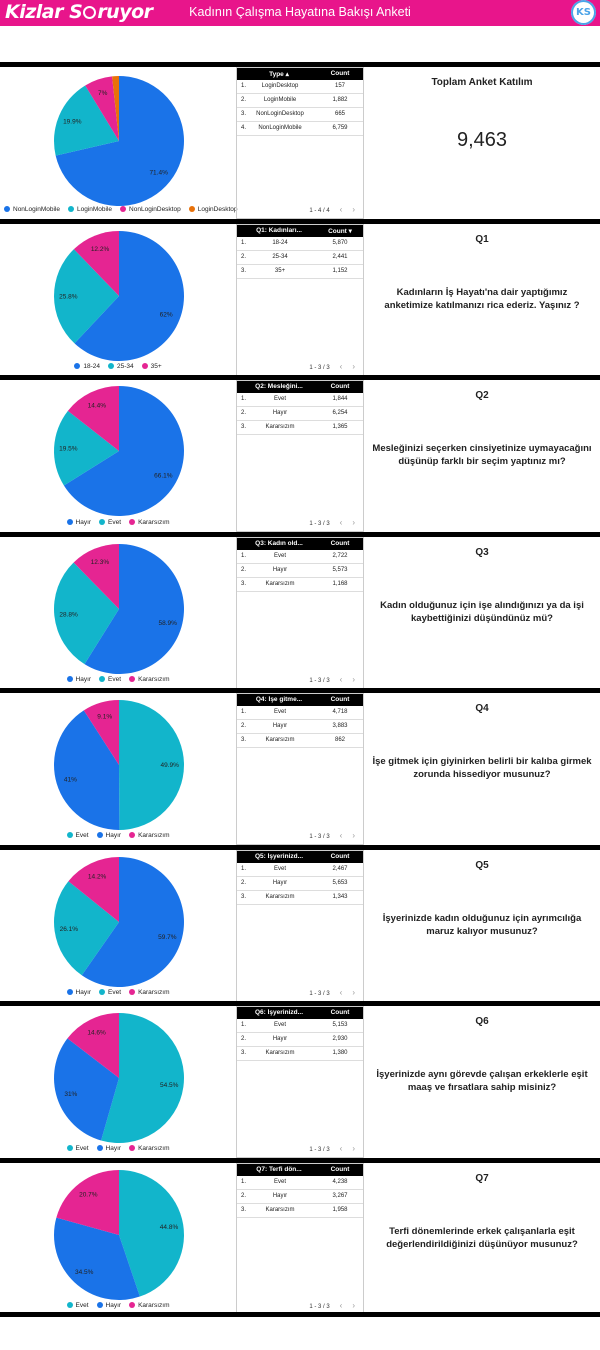  Describe the element at coordinates (212, 209) in the screenshot. I see `legend-item: LoginDesktop` at that location.